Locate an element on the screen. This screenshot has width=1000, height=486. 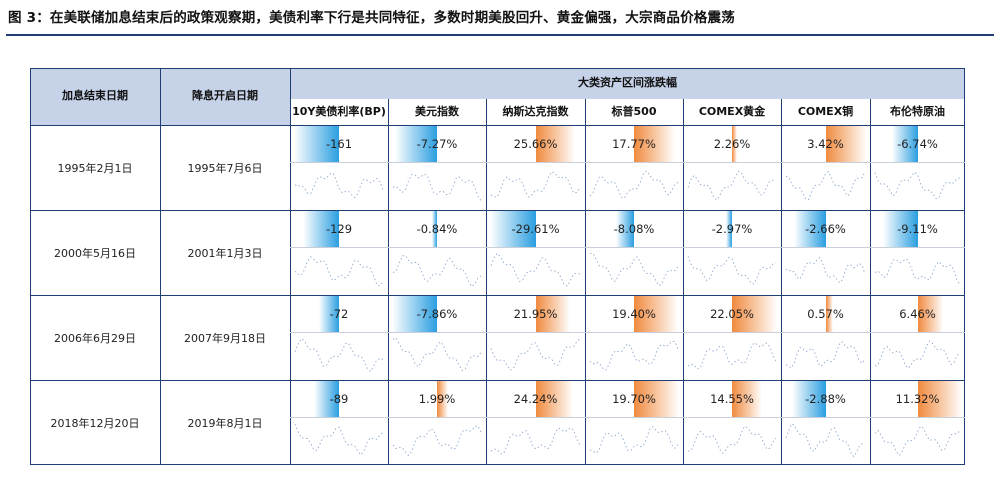
hike-end-date: 2000年5月16日 is located at coordinates (95, 253).